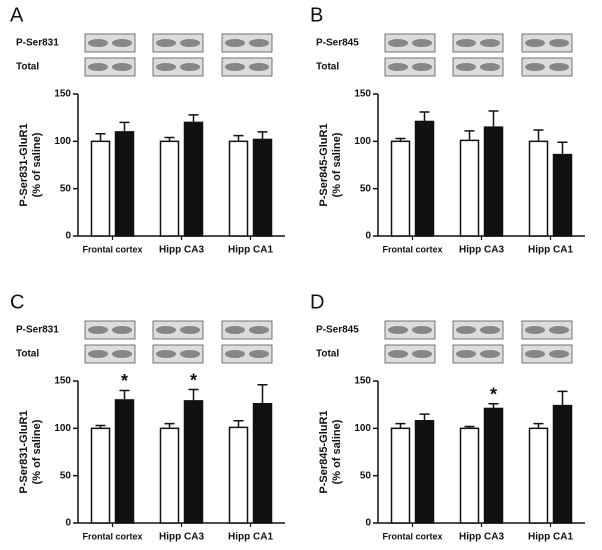 This screenshot has width=602, height=550. I want to click on blot-label: P-Ser831, so click(37, 330).